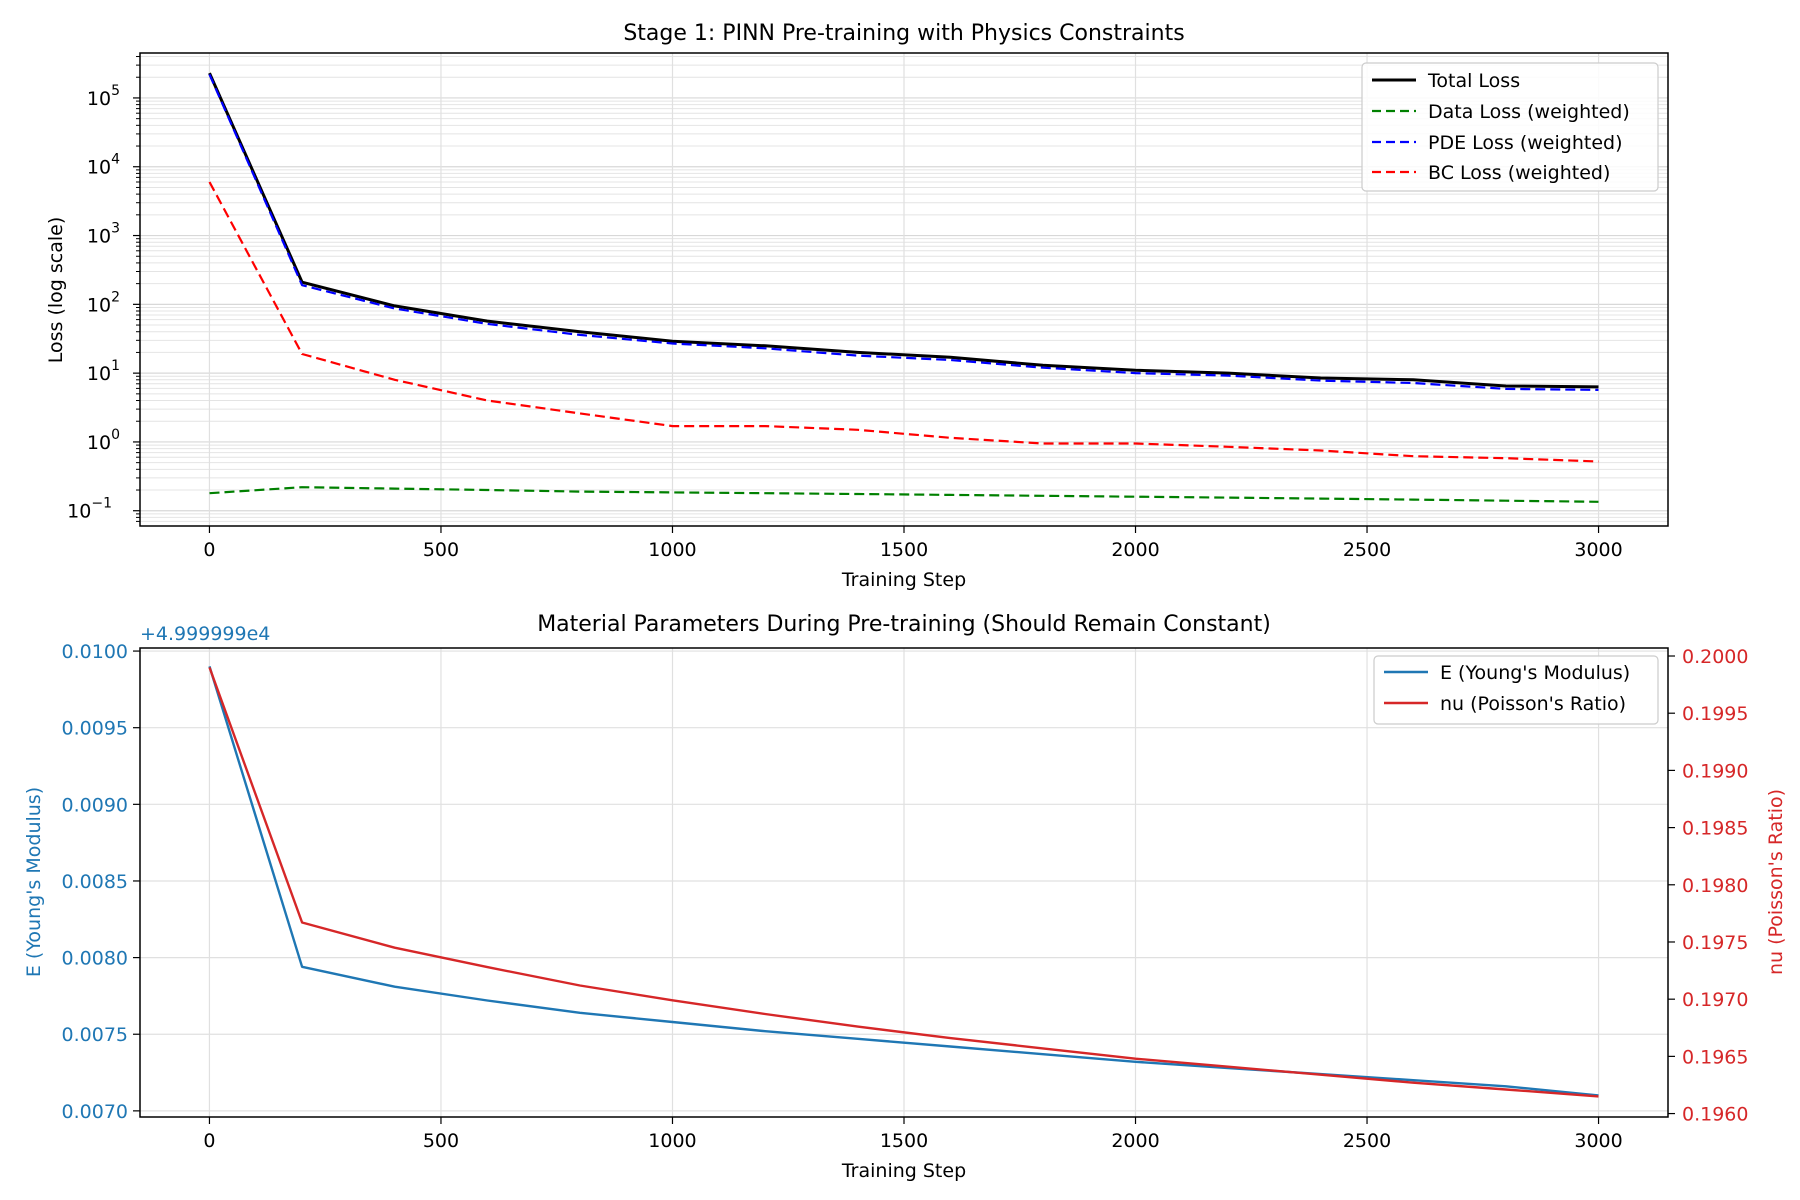 This screenshot has width=1800, height=1200. What do you see at coordinates (115, 229) in the screenshot?
I see `y-tick-exponent: 3` at bounding box center [115, 229].